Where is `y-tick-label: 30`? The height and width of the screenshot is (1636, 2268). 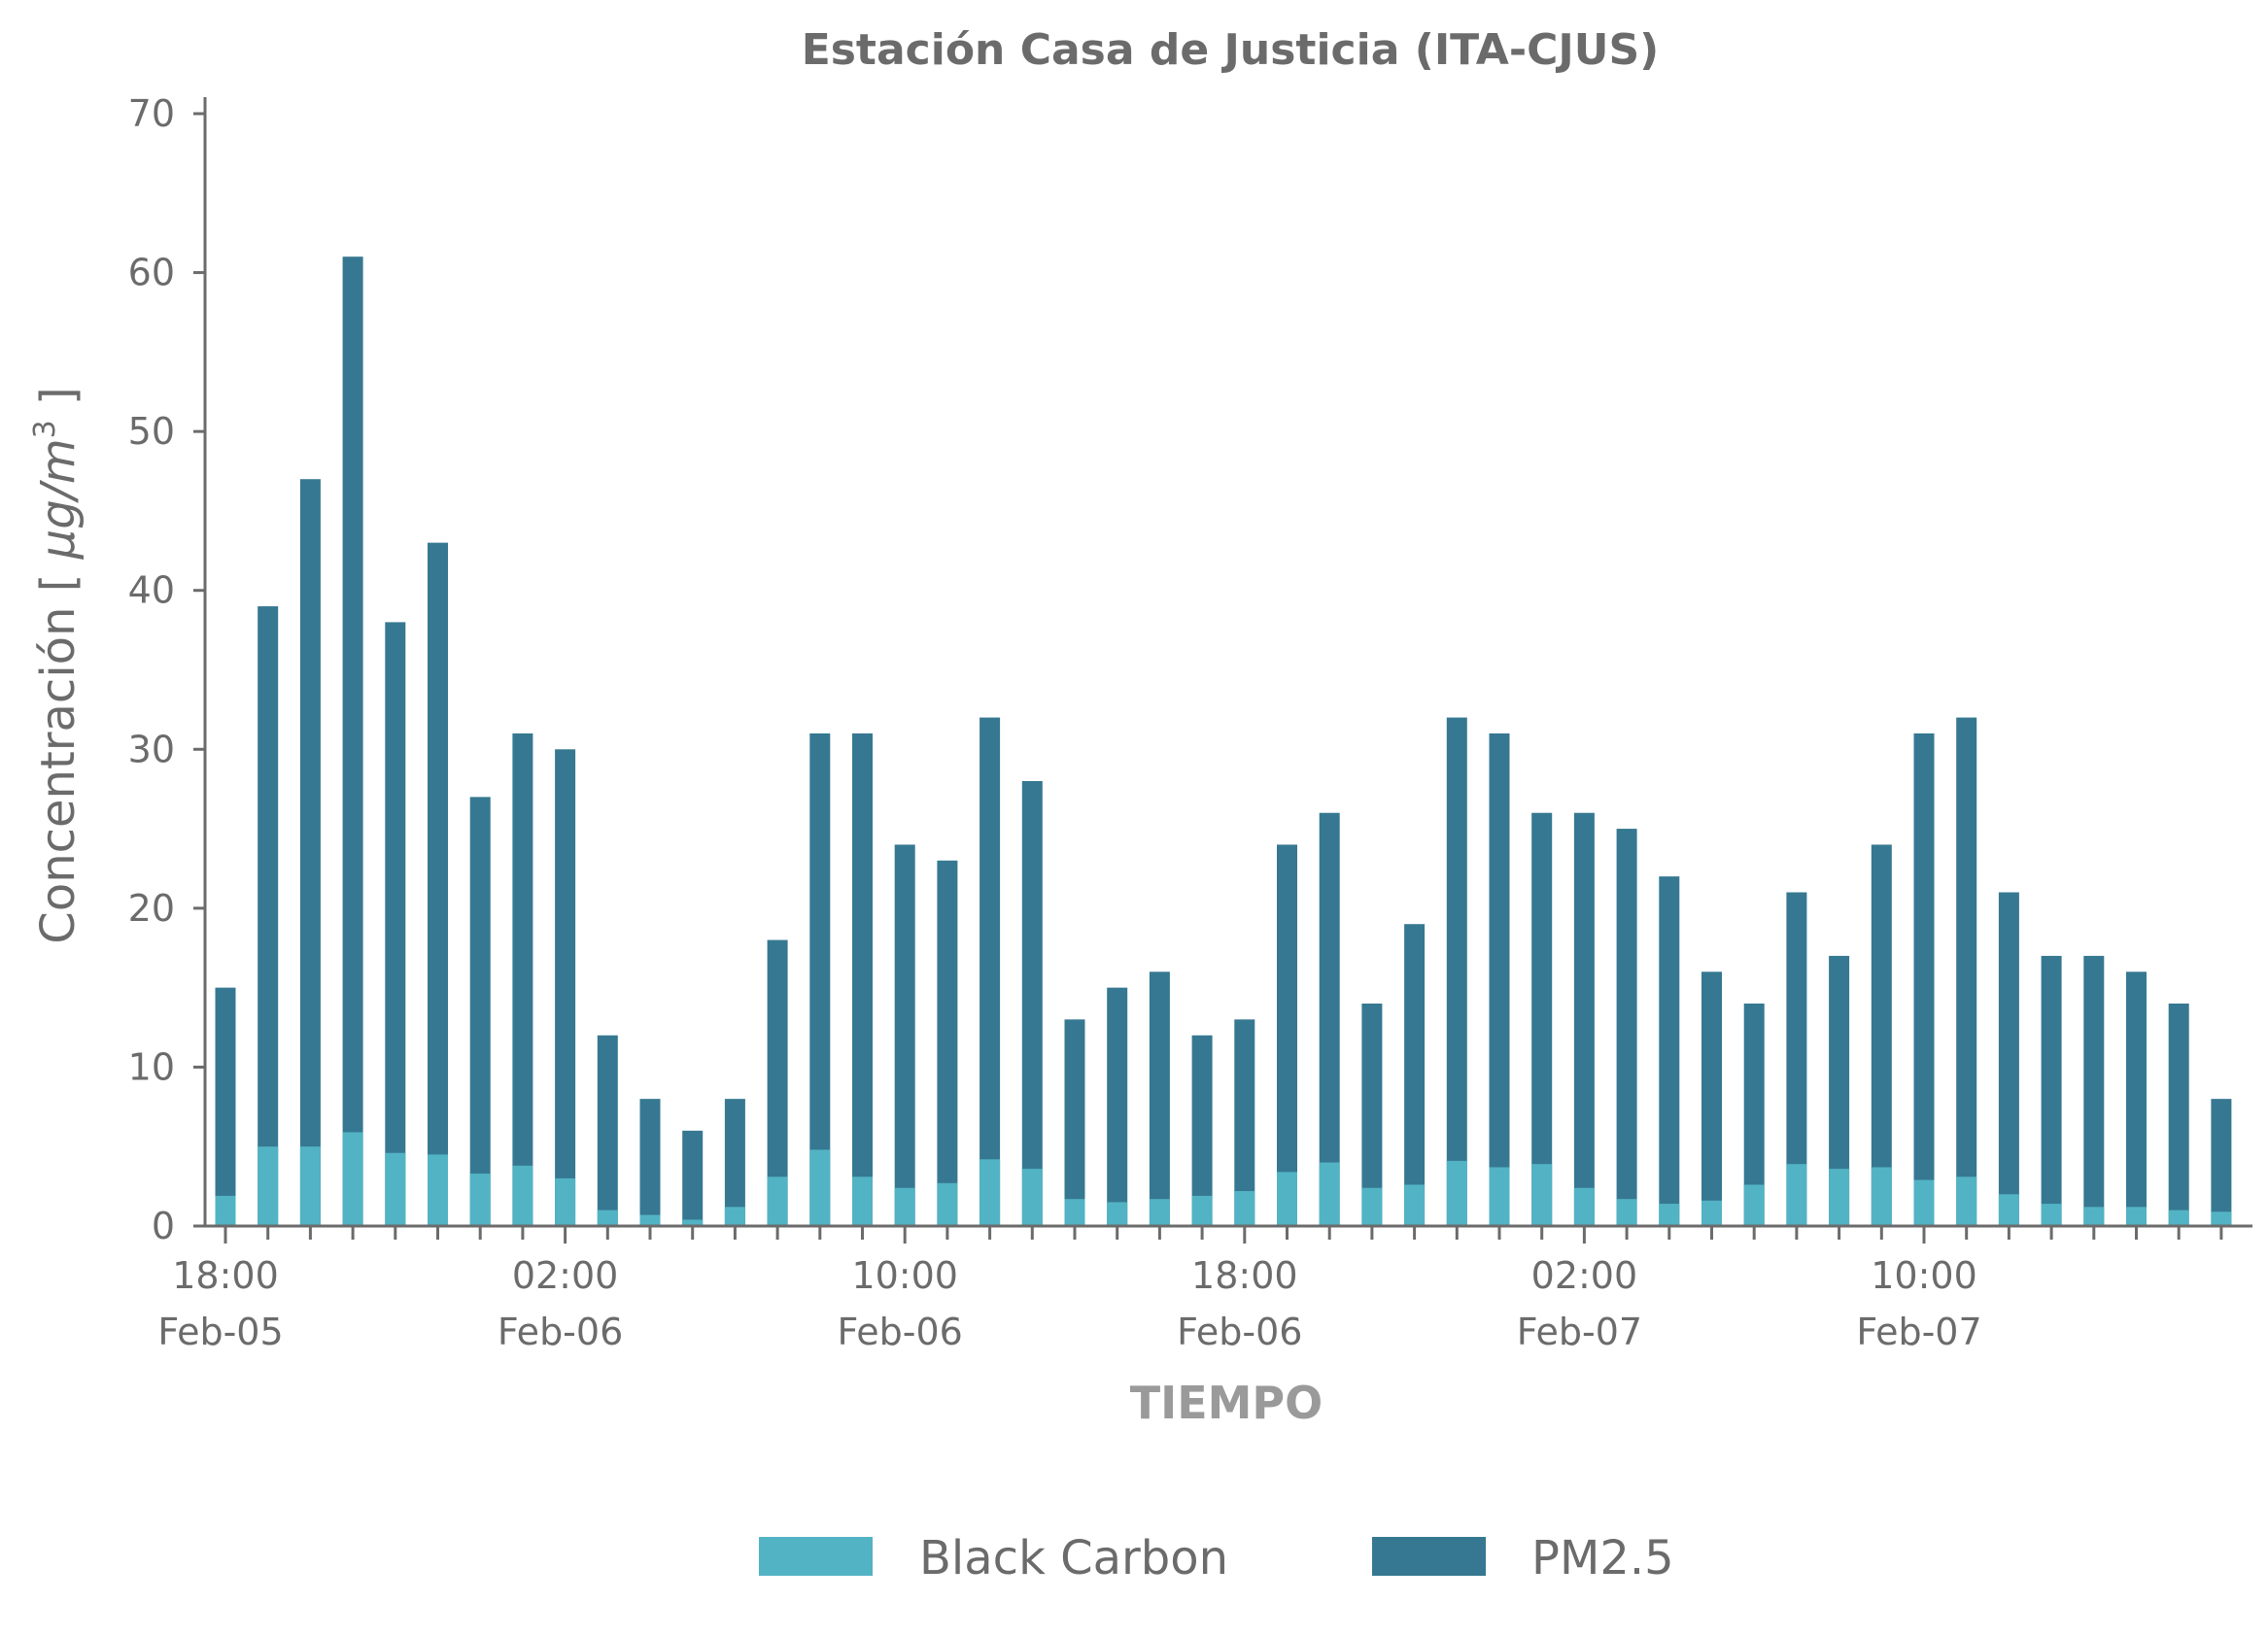
y-tick-label: 30 is located at coordinates (151, 749).